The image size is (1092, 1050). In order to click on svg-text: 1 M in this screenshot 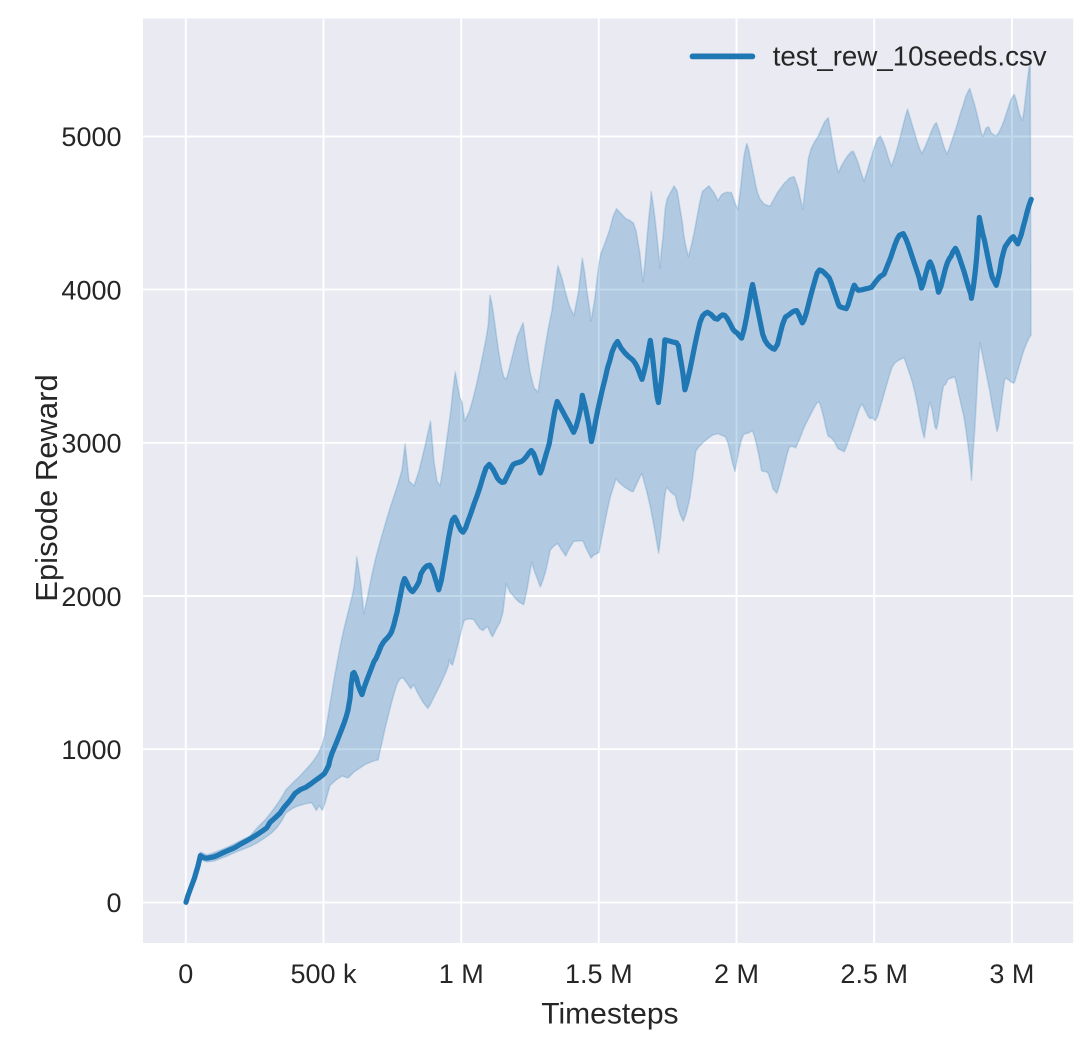, I will do `click(461, 974)`.